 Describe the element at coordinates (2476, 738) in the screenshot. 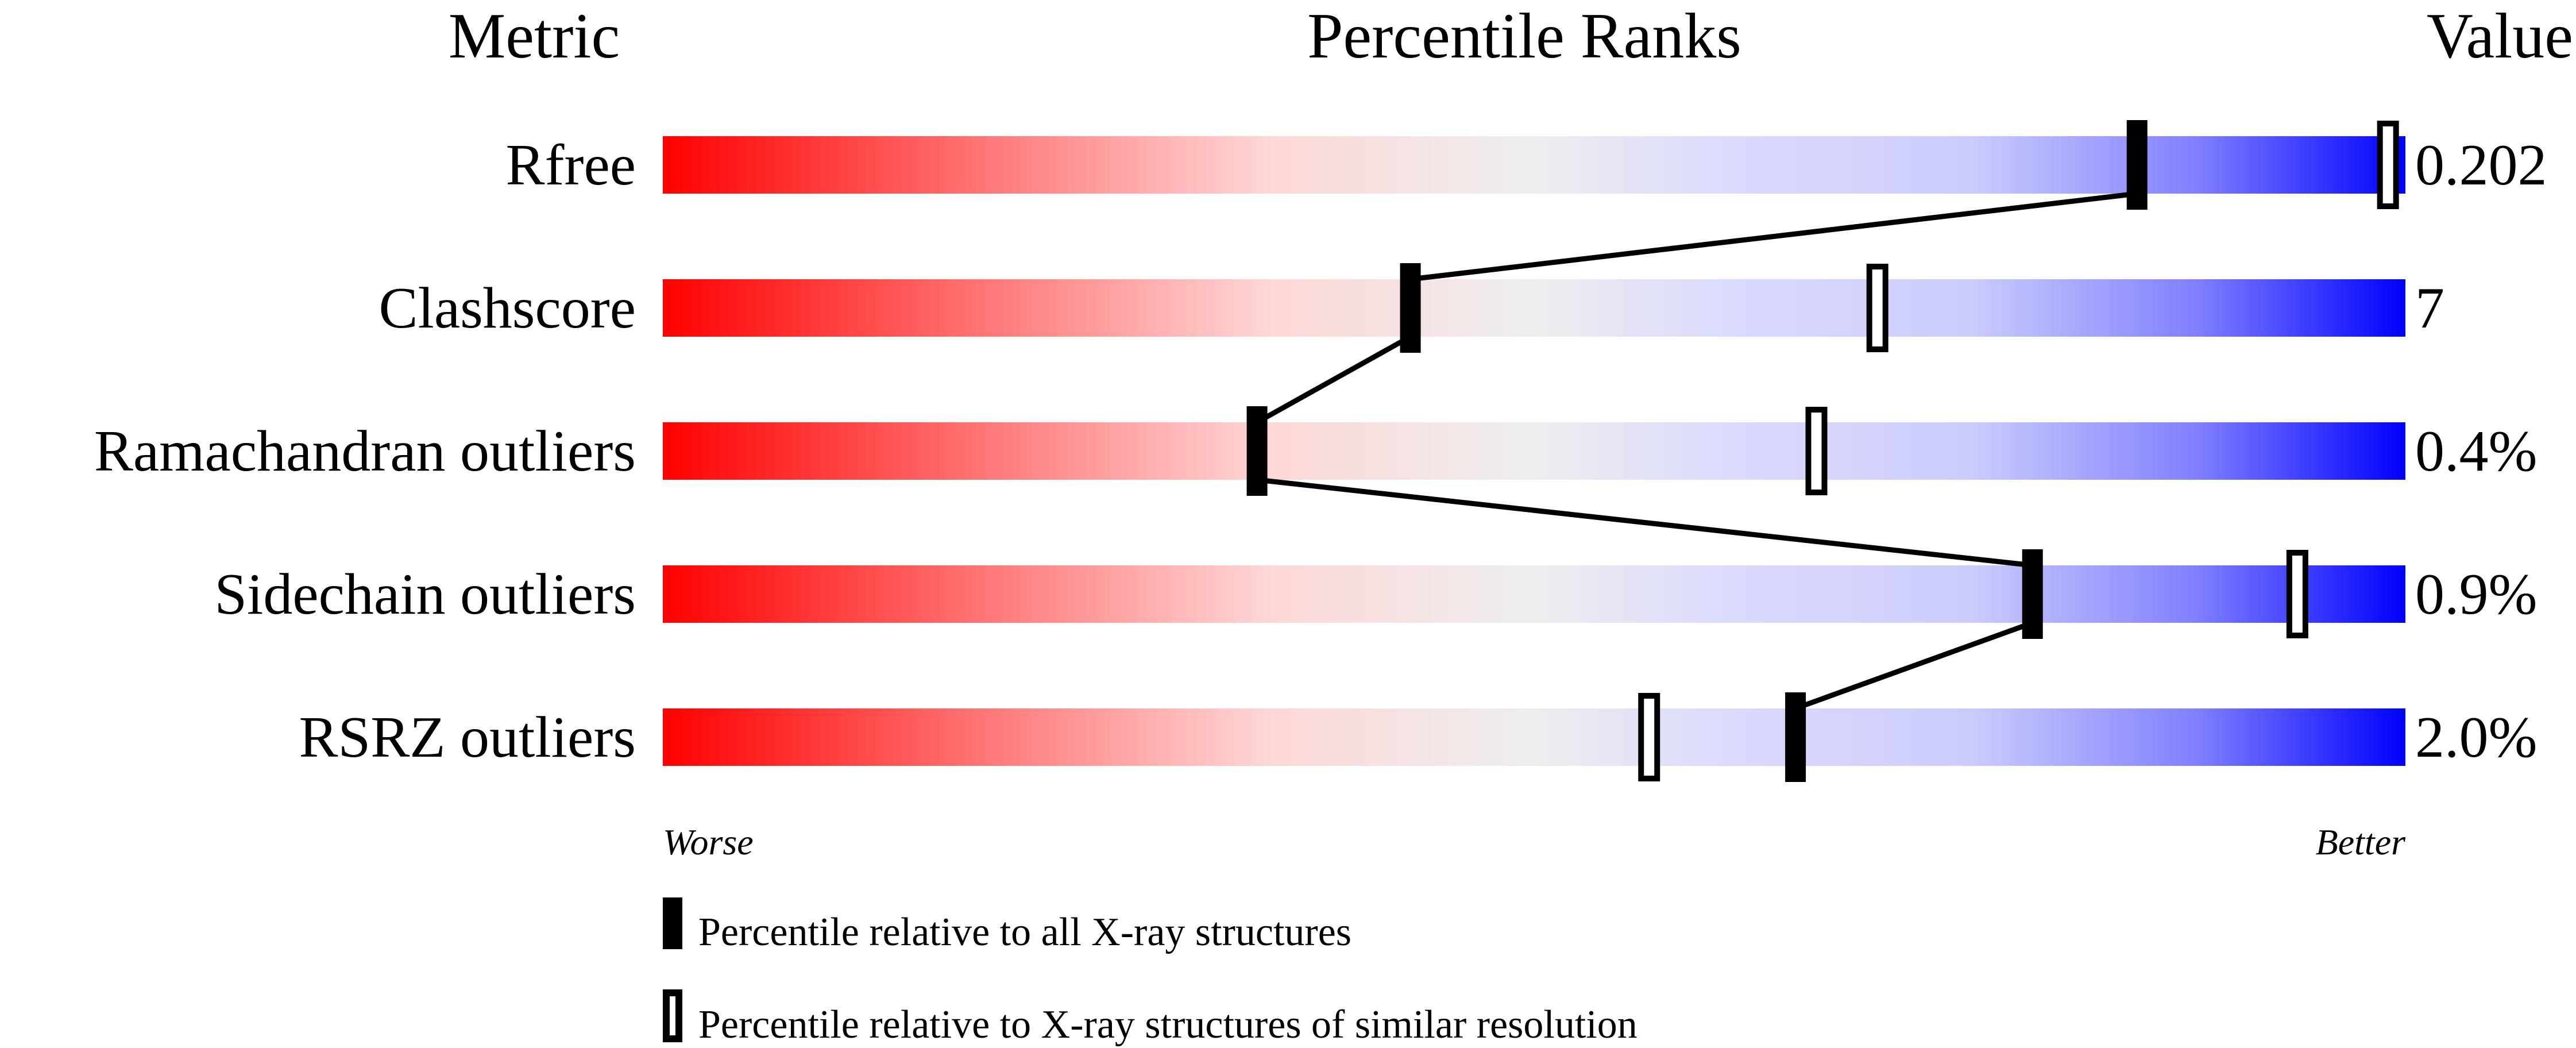

I see `metric-value: 2.0%` at that location.